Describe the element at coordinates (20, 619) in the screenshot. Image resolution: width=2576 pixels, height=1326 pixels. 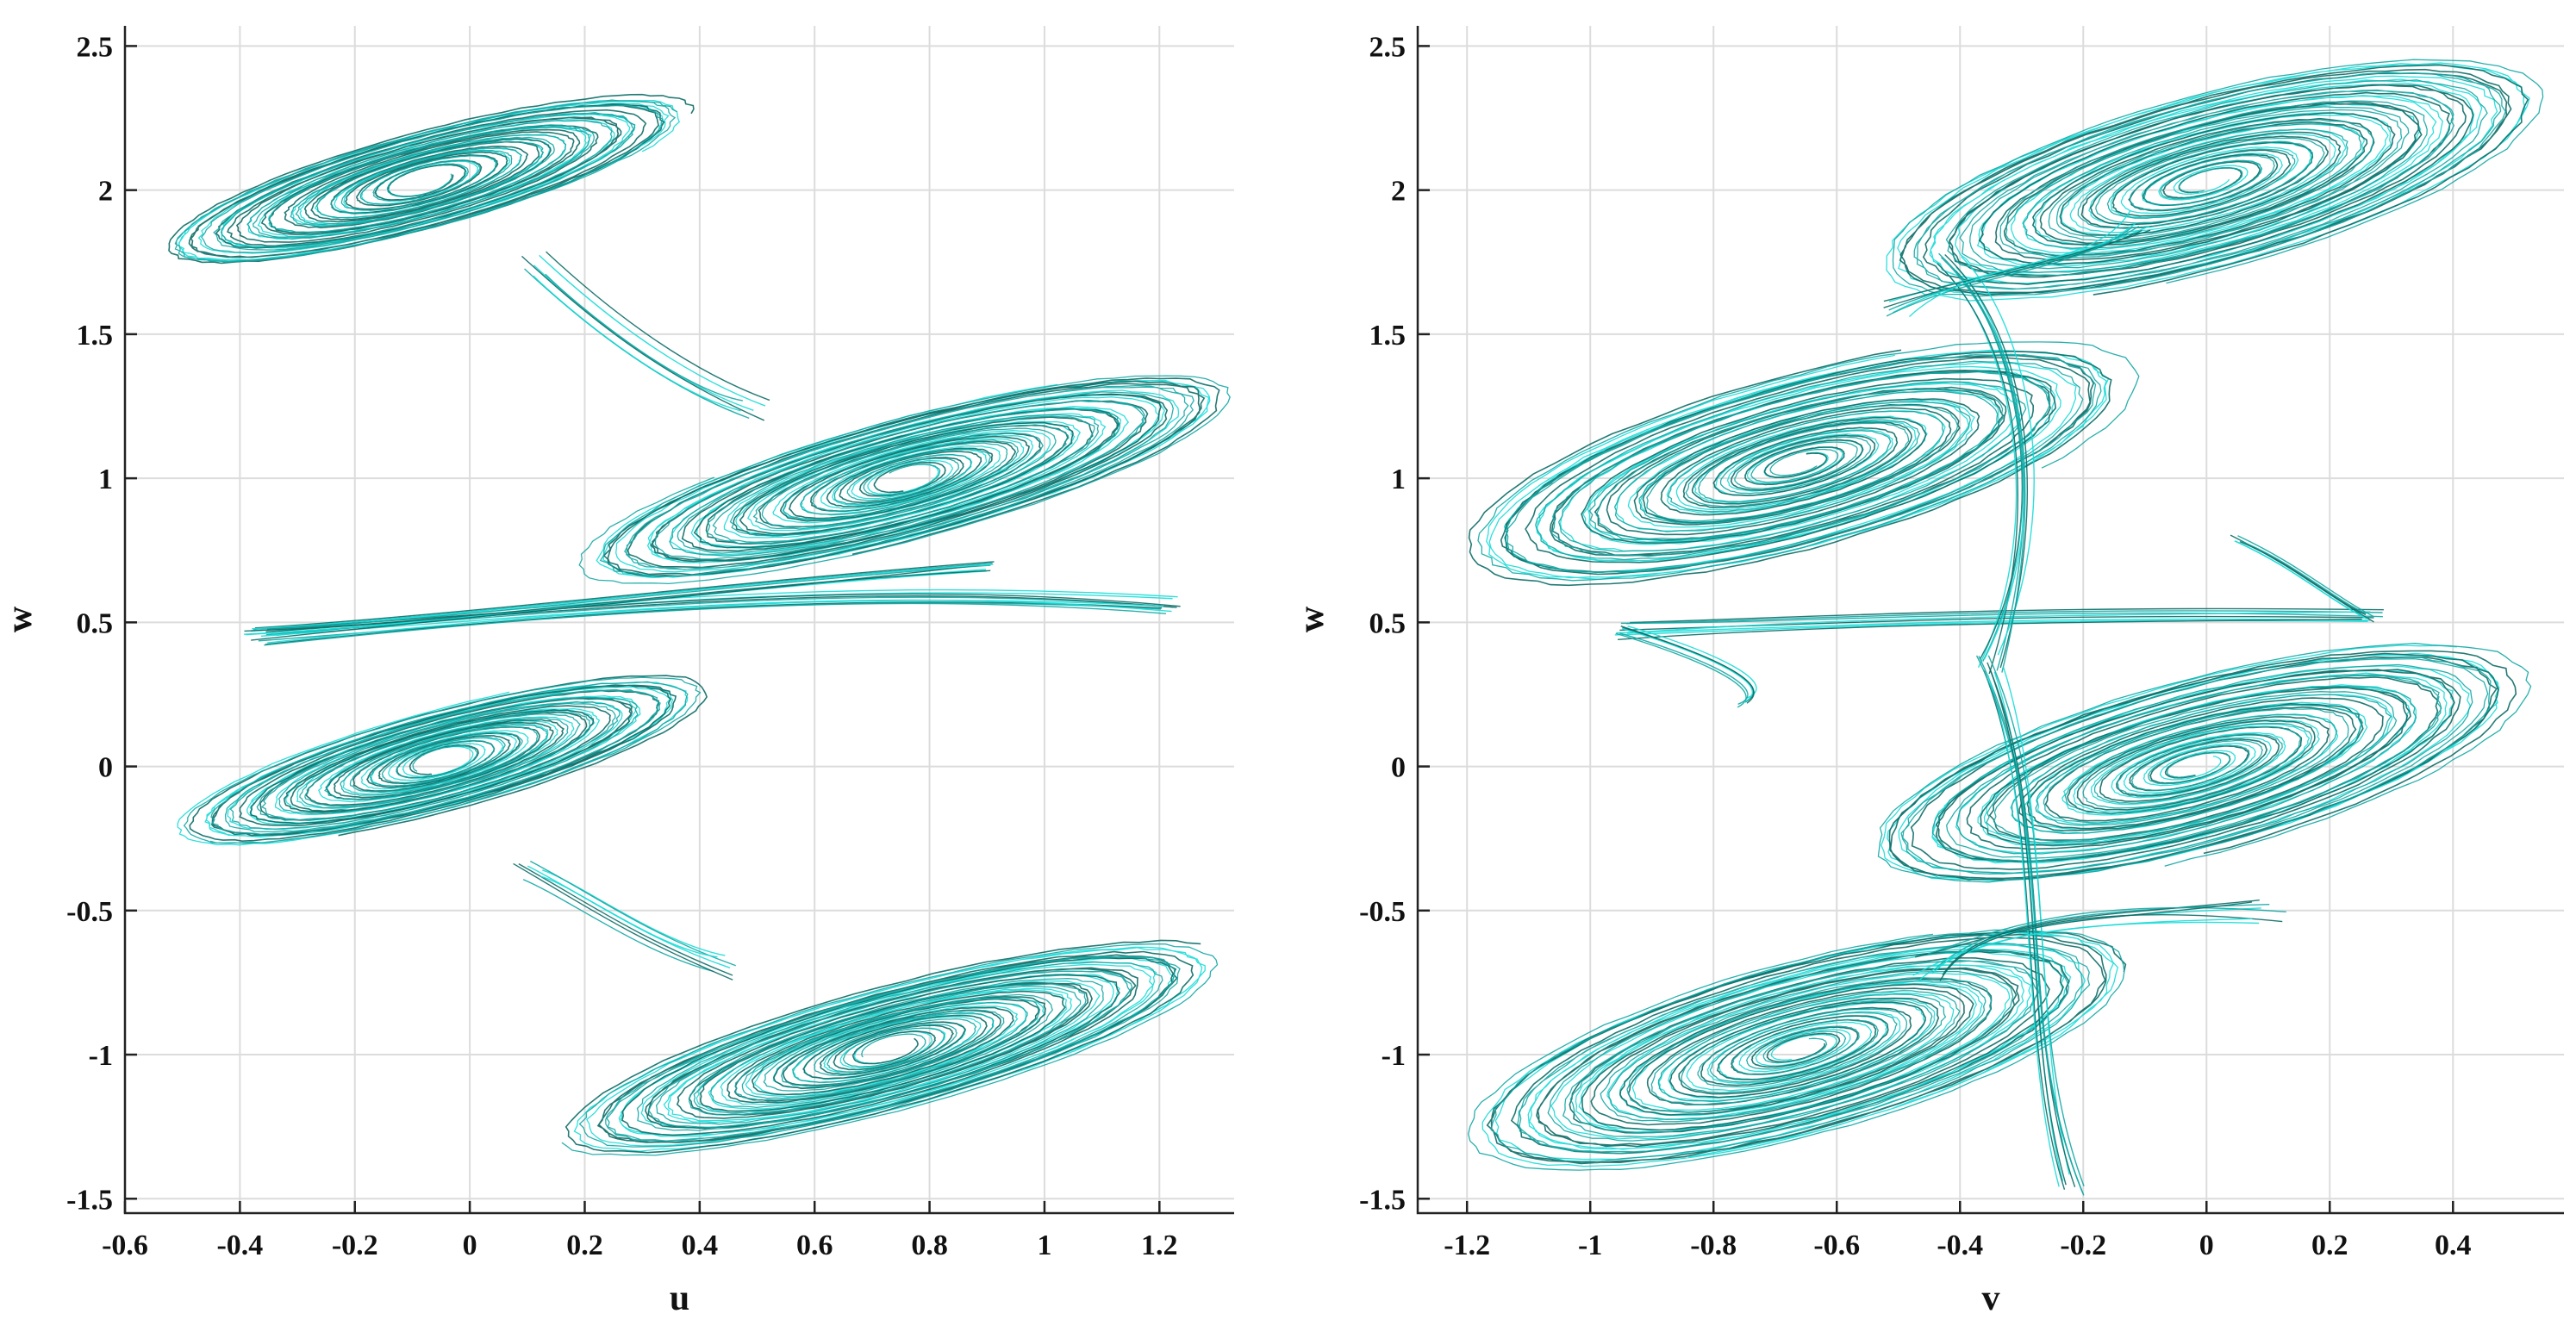
I see `y-axis-label-w-left: w` at that location.